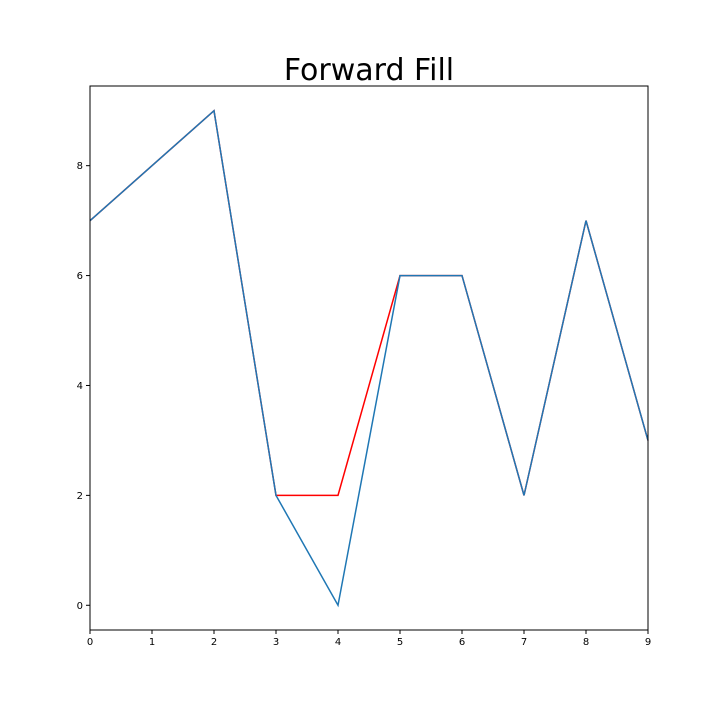 Image resolution: width=720 pixels, height=720 pixels. What do you see at coordinates (152, 642) in the screenshot?
I see `x-tick-label: 1` at bounding box center [152, 642].